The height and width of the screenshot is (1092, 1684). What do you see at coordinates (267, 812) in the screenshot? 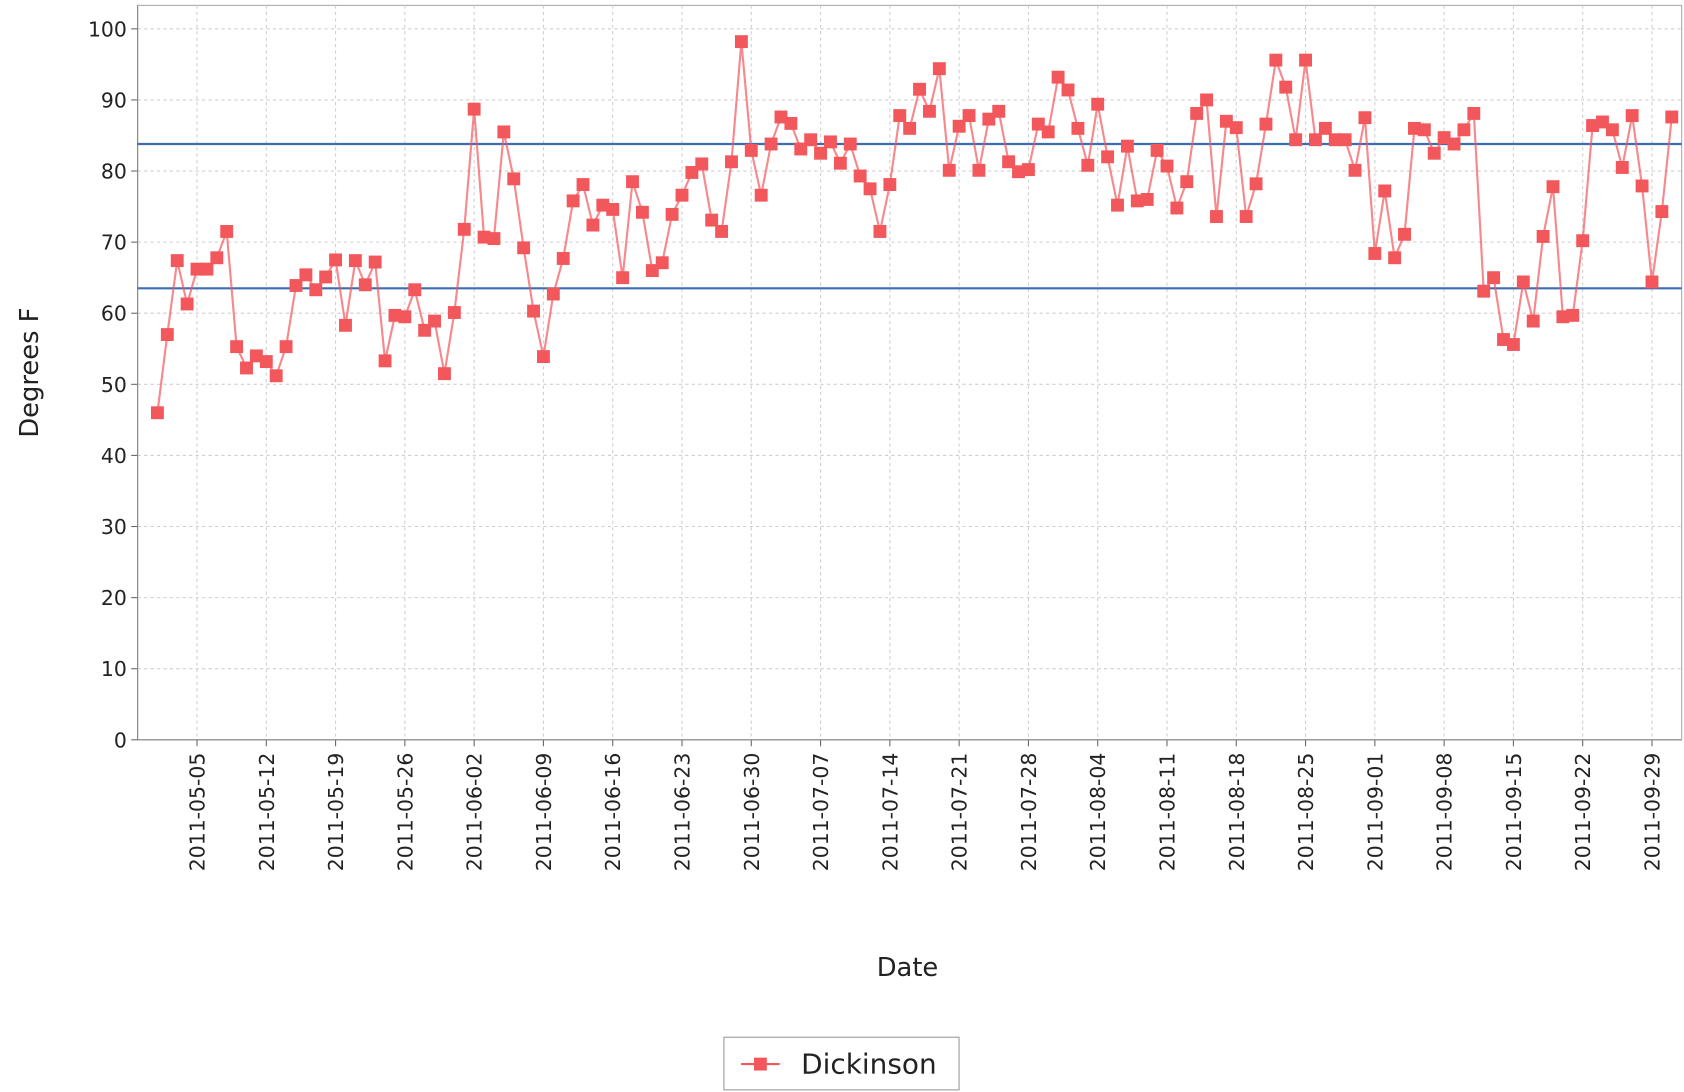
I see `x-tick-label: 2011-05-12` at bounding box center [267, 812].